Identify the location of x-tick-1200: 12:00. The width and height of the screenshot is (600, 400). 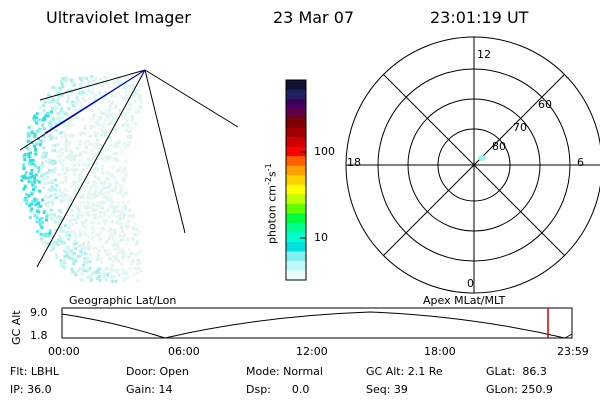
(312, 351).